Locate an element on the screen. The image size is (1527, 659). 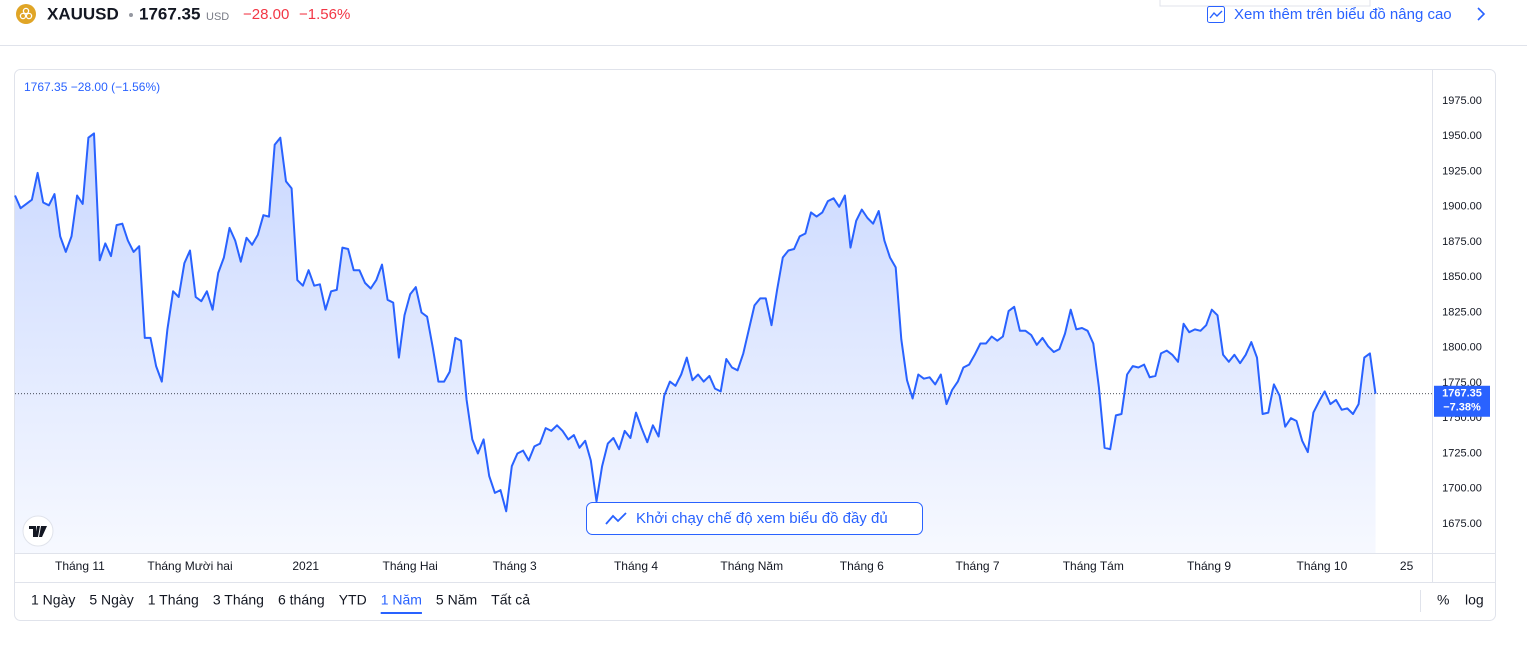
currency: USD is located at coordinates (217, 17).